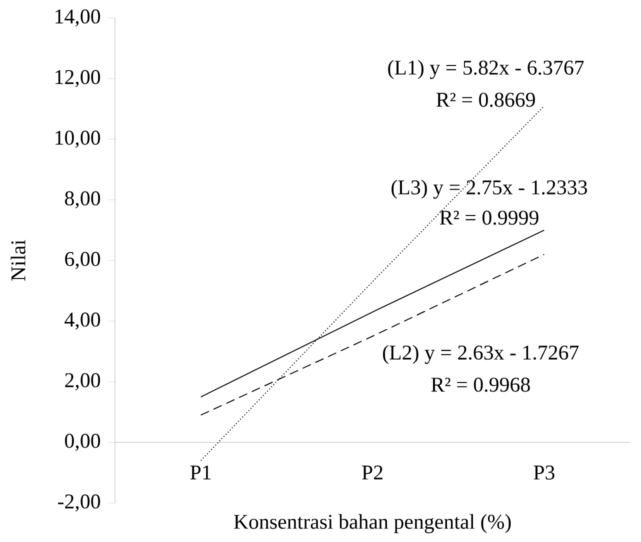  Describe the element at coordinates (481, 354) in the screenshot. I see `annotation: (L2) y = 2.63x - 1.7267` at that location.